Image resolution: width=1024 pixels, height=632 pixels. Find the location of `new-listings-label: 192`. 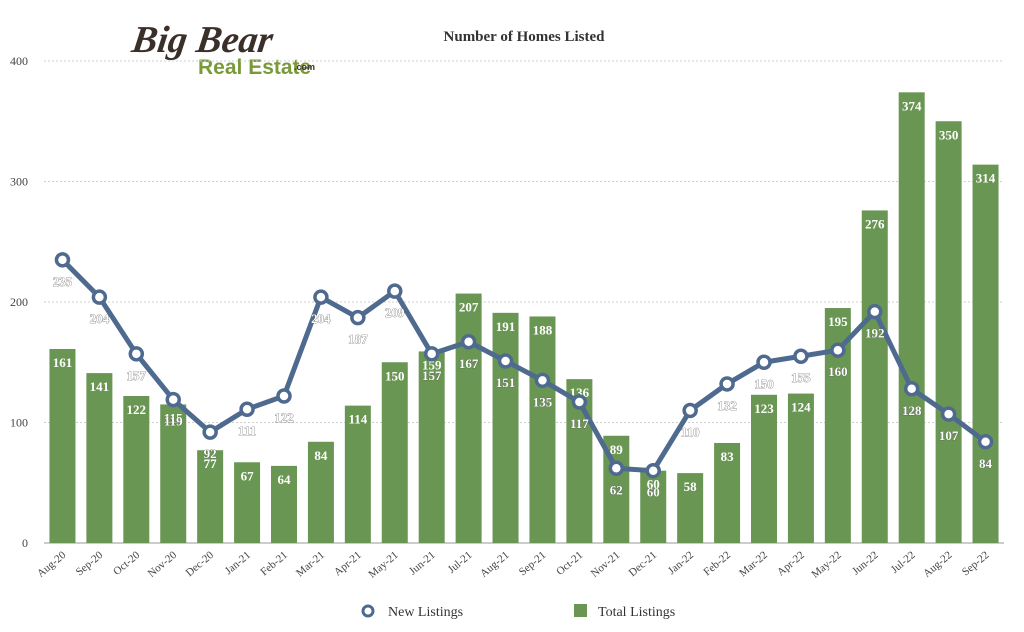

new-listings-label: 192 is located at coordinates (875, 333).